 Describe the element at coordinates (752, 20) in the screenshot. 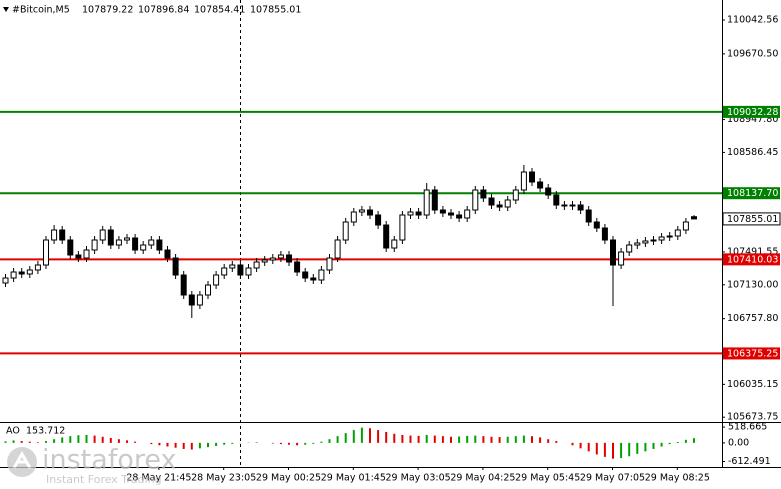

I see `y-tick-label: 110042.56` at that location.